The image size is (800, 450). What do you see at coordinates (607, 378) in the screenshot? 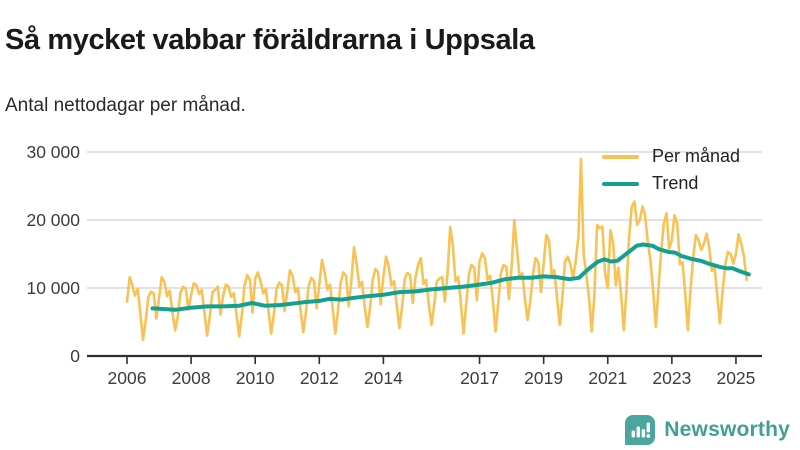
I see `x-tick-label: 2021` at bounding box center [607, 378].